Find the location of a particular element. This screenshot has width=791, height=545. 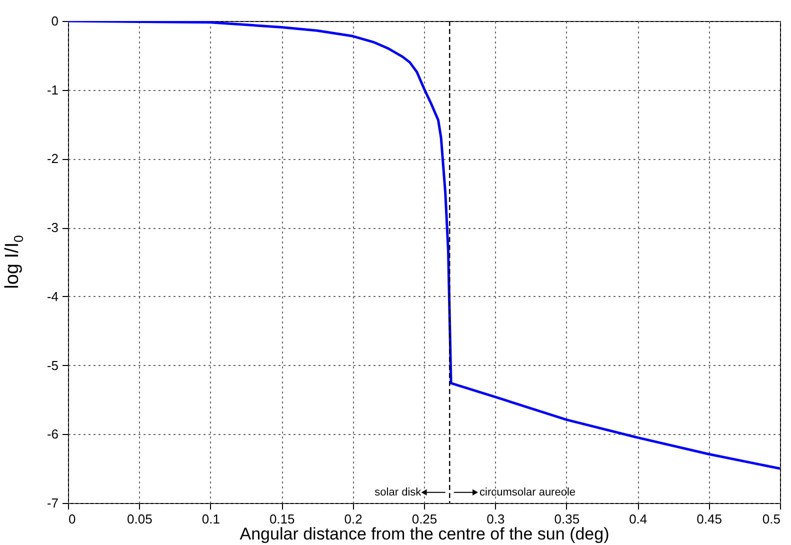

x-tick-label: 0.05 is located at coordinates (139, 519).